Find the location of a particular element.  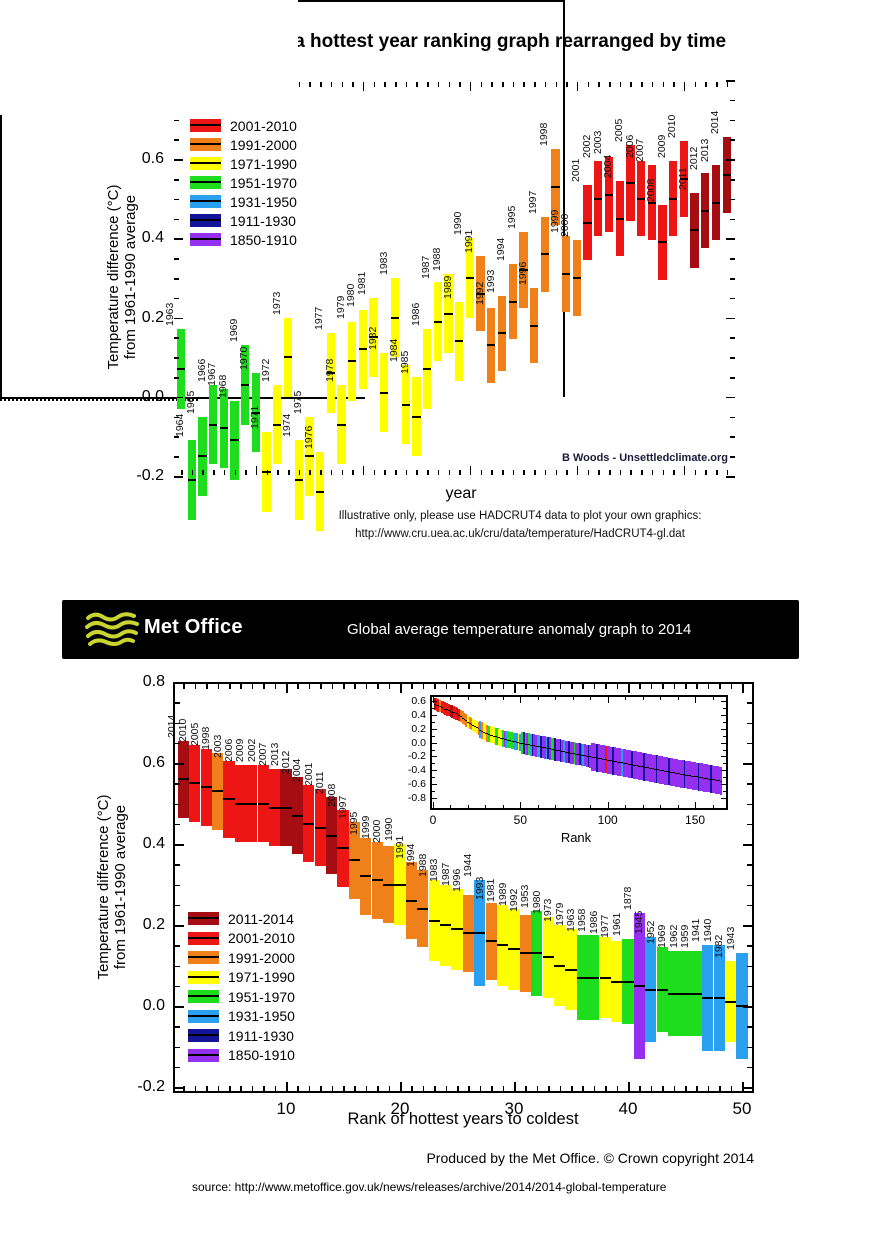

bar-center-1972 is located at coordinates (277, 424).